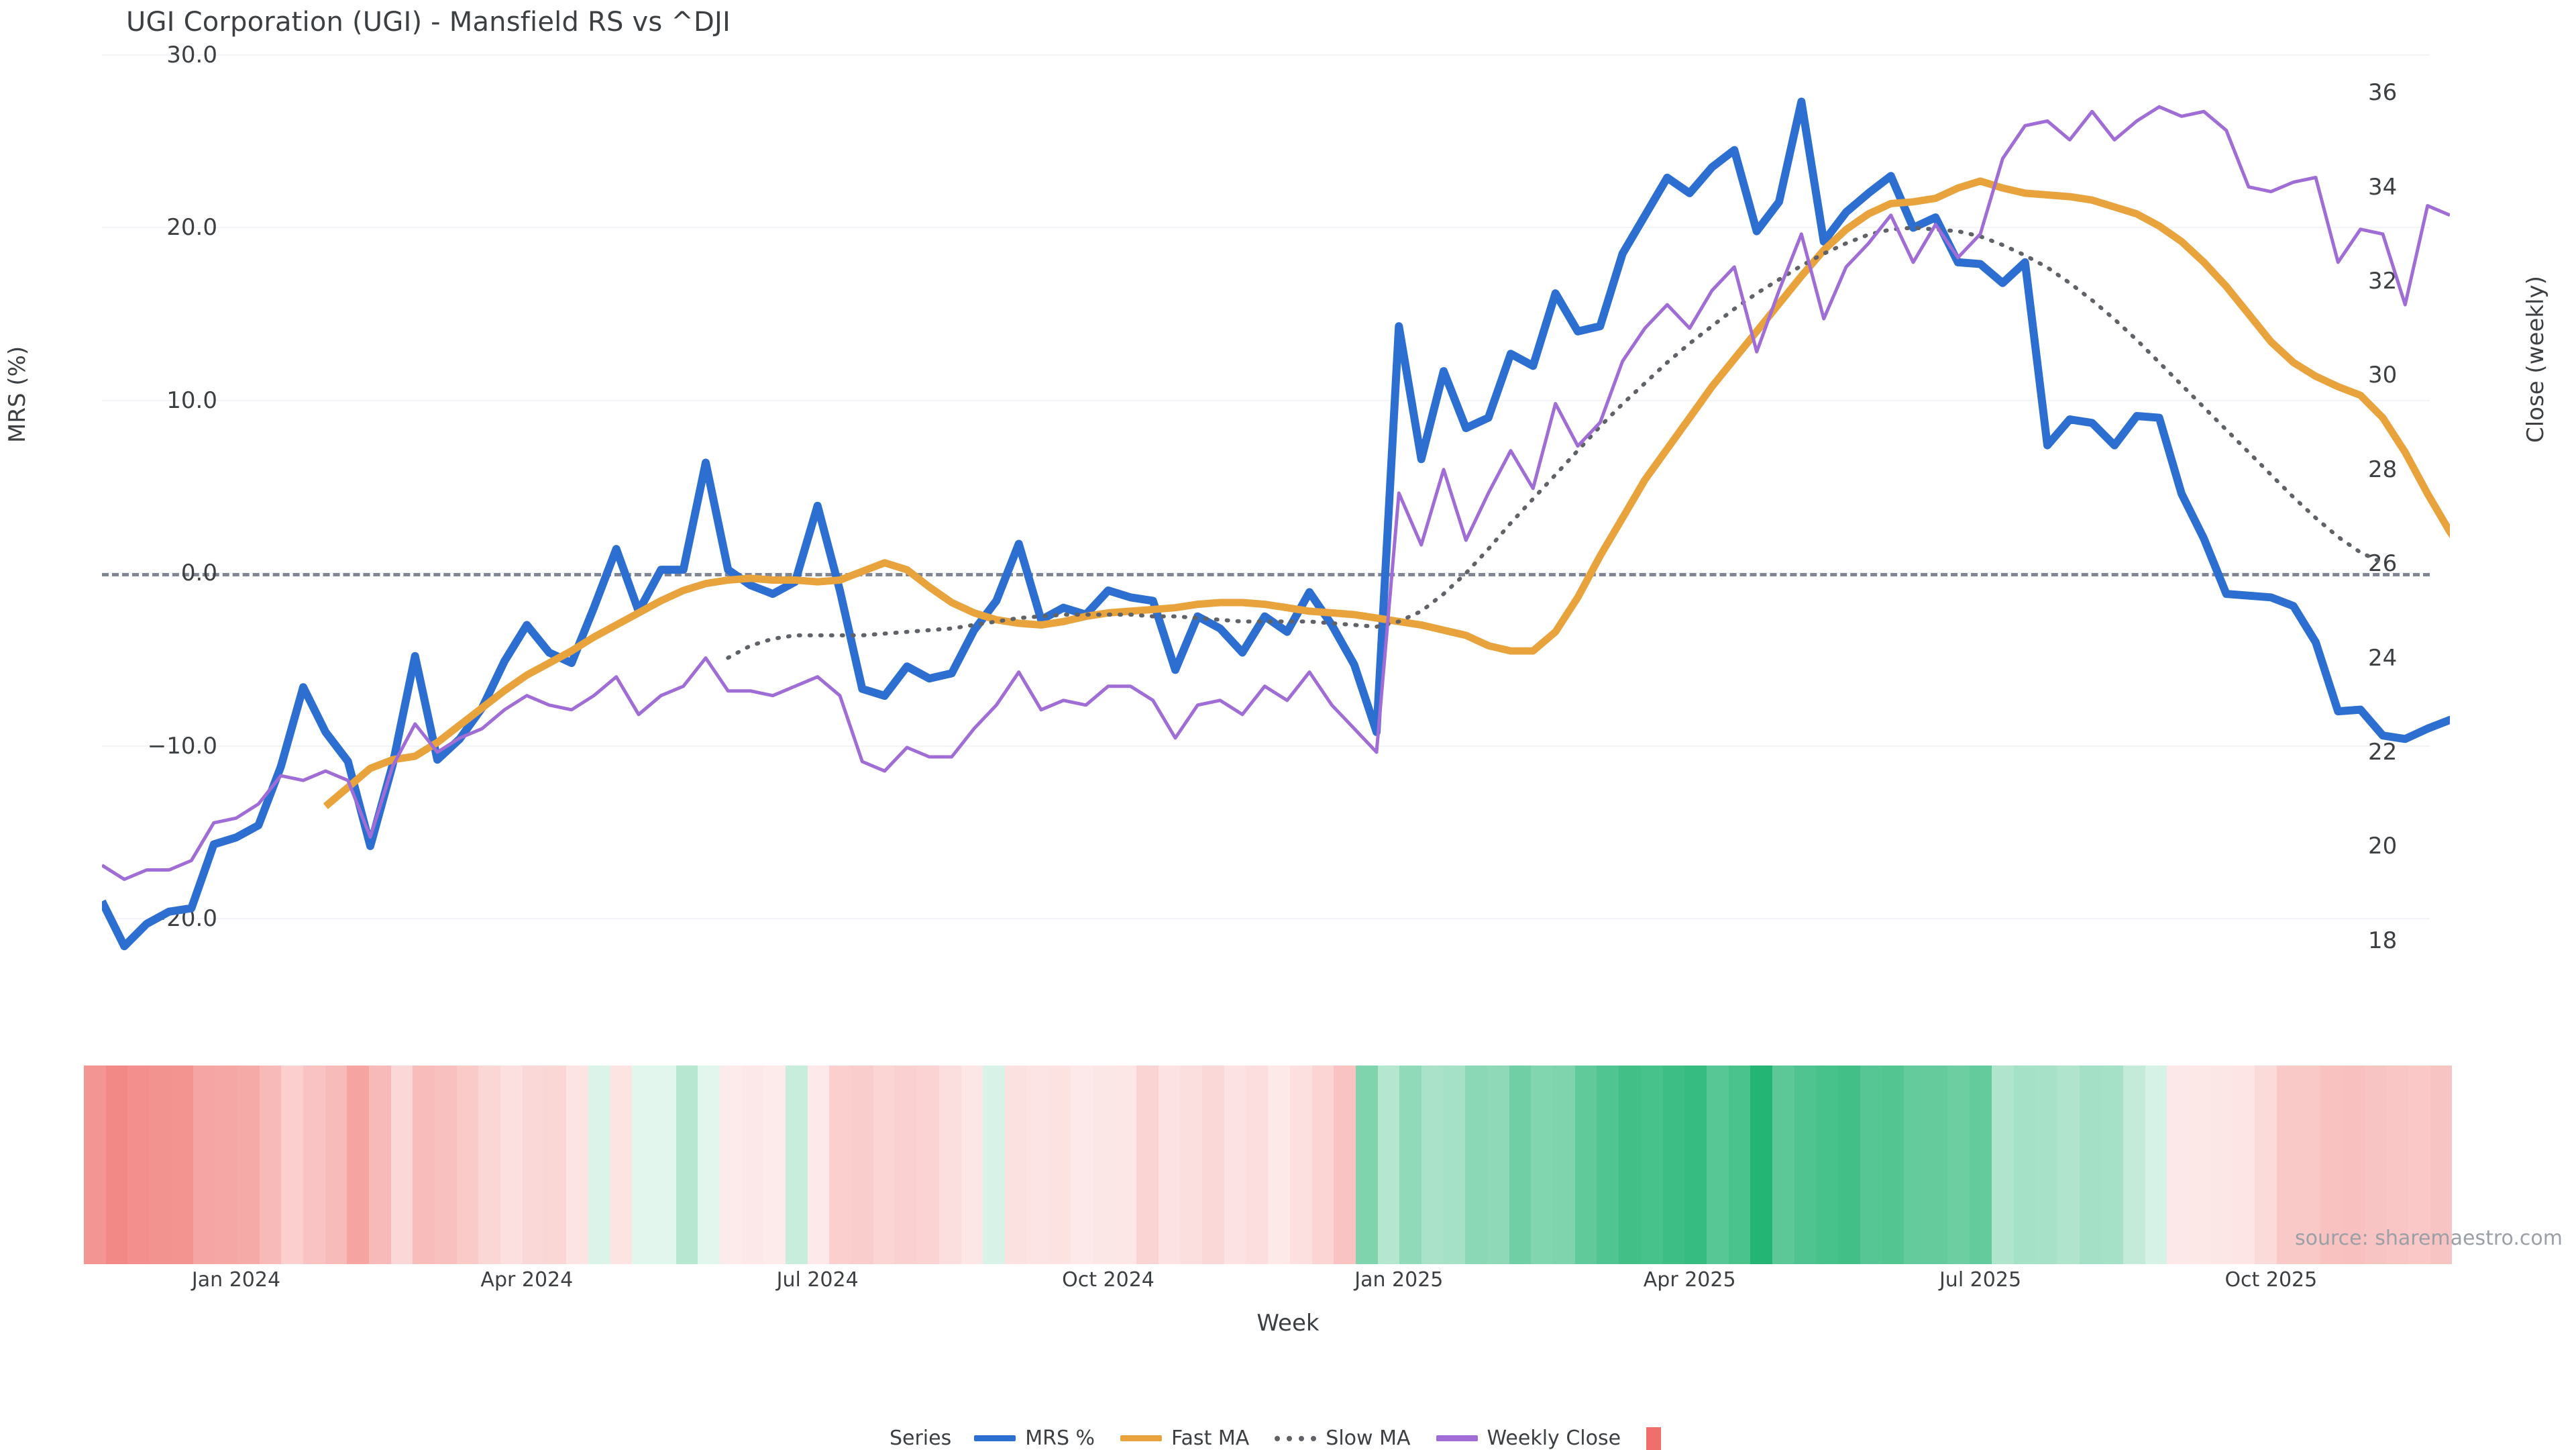 This screenshot has width=2576, height=1450. I want to click on relative-strength-heatmap, so click(1268, 1165).